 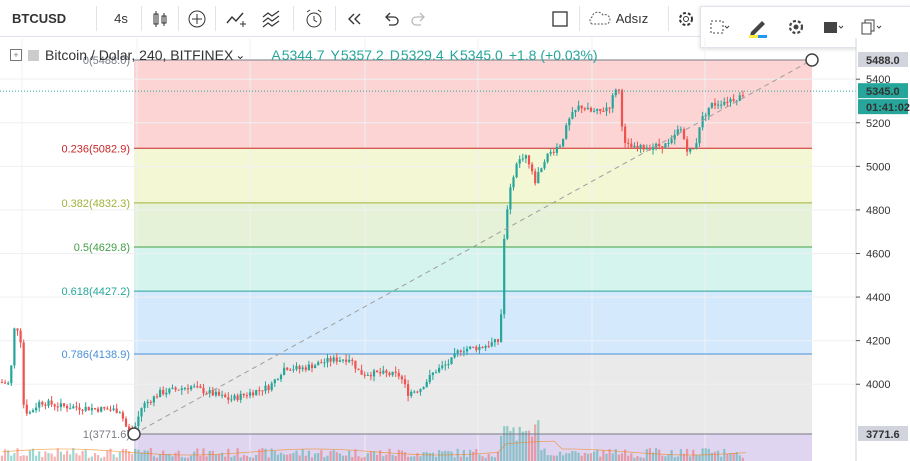 What do you see at coordinates (883, 91) in the screenshot?
I see `last-price-tag-bg` at bounding box center [883, 91].